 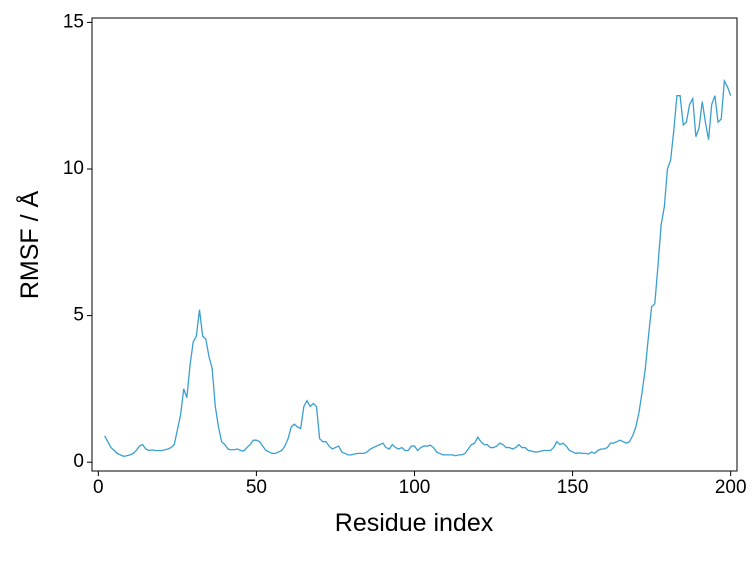 What do you see at coordinates (256, 487) in the screenshot?
I see `x-tick-label: 50` at bounding box center [256, 487].